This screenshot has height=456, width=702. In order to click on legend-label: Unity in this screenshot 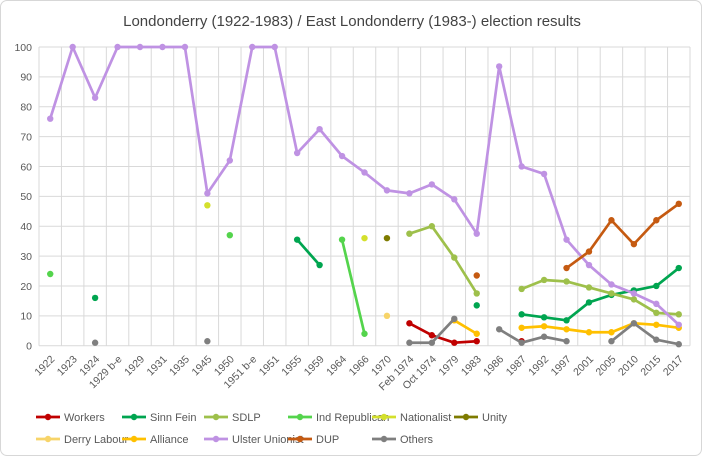, I will do `click(495, 418)`.